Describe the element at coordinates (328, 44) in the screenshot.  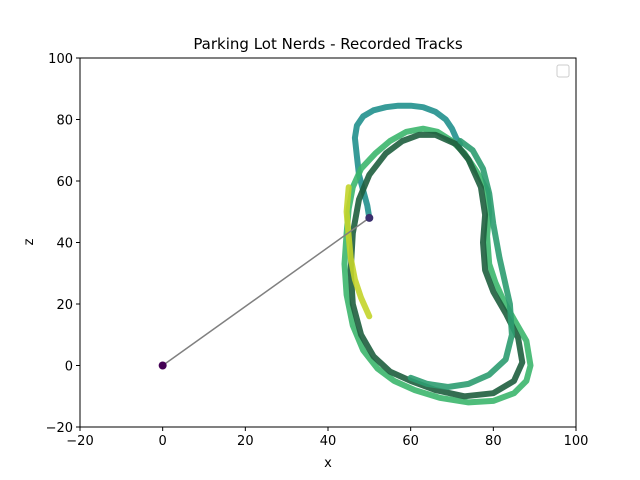
I see `chart-title: Parking Lot Nerds - Recorded Tracks` at that location.